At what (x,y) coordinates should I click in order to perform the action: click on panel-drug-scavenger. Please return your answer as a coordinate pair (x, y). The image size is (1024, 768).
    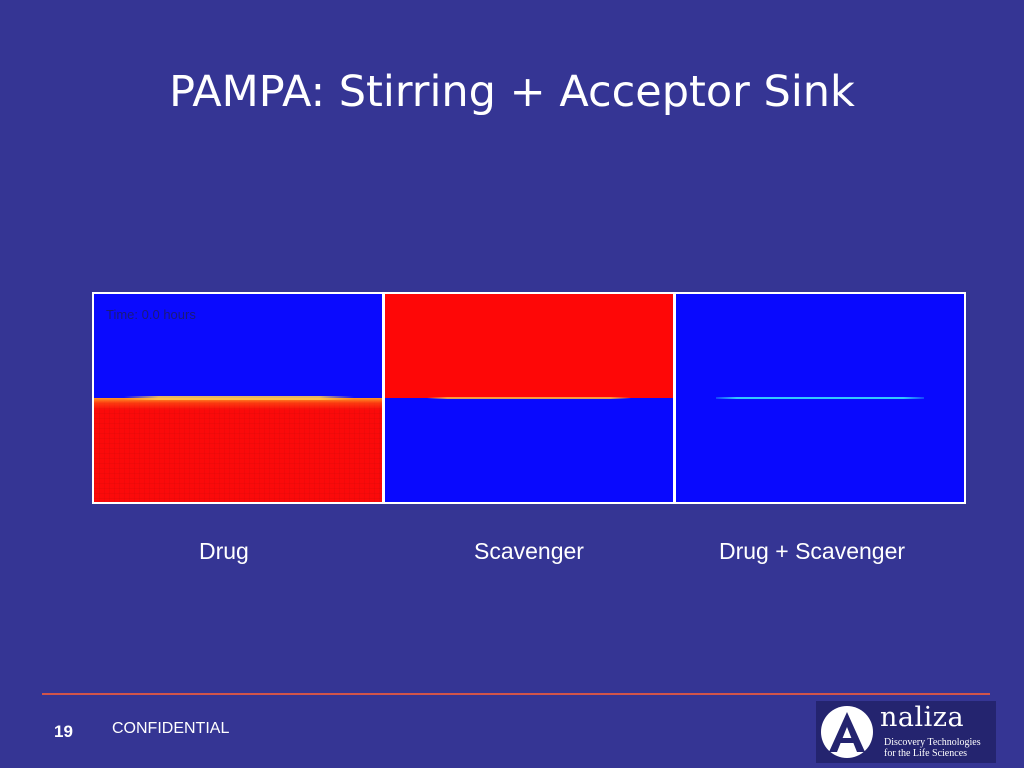
    Looking at the image, I should click on (820, 398).